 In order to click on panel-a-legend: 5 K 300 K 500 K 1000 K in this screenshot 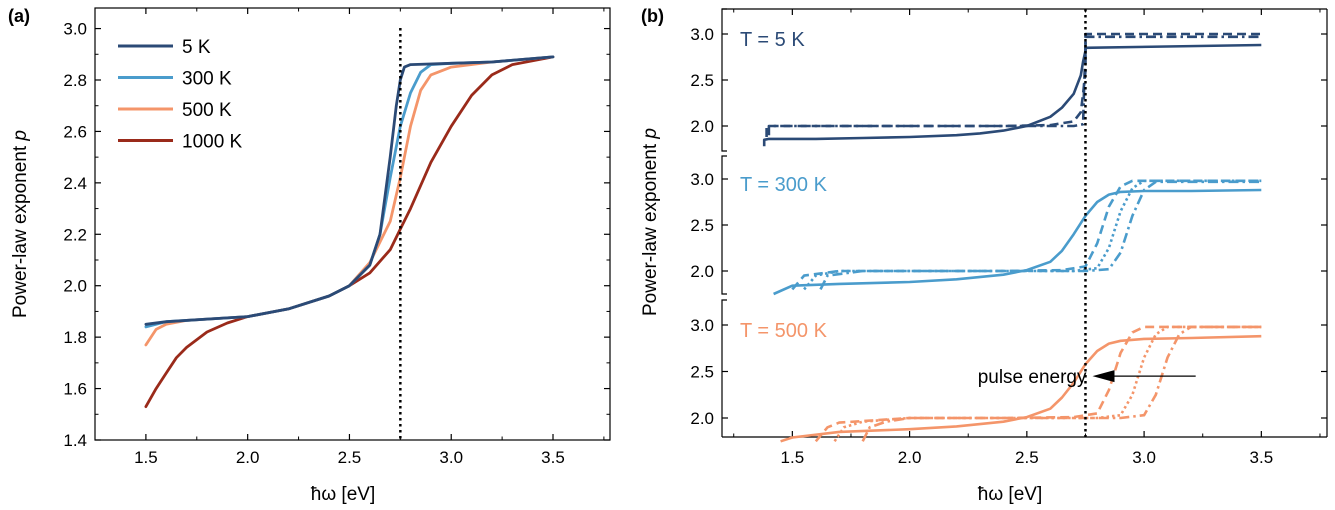, I will do `click(180, 95)`.